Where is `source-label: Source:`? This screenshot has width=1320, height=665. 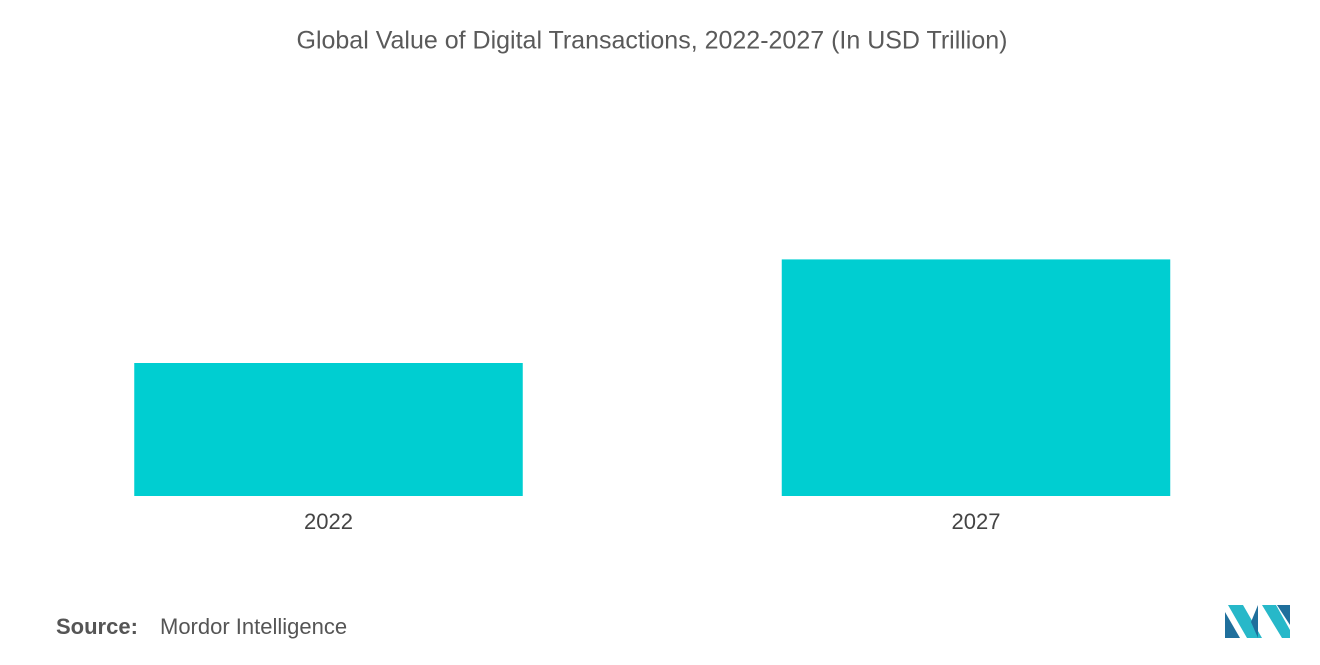 source-label: Source: is located at coordinates (97, 626).